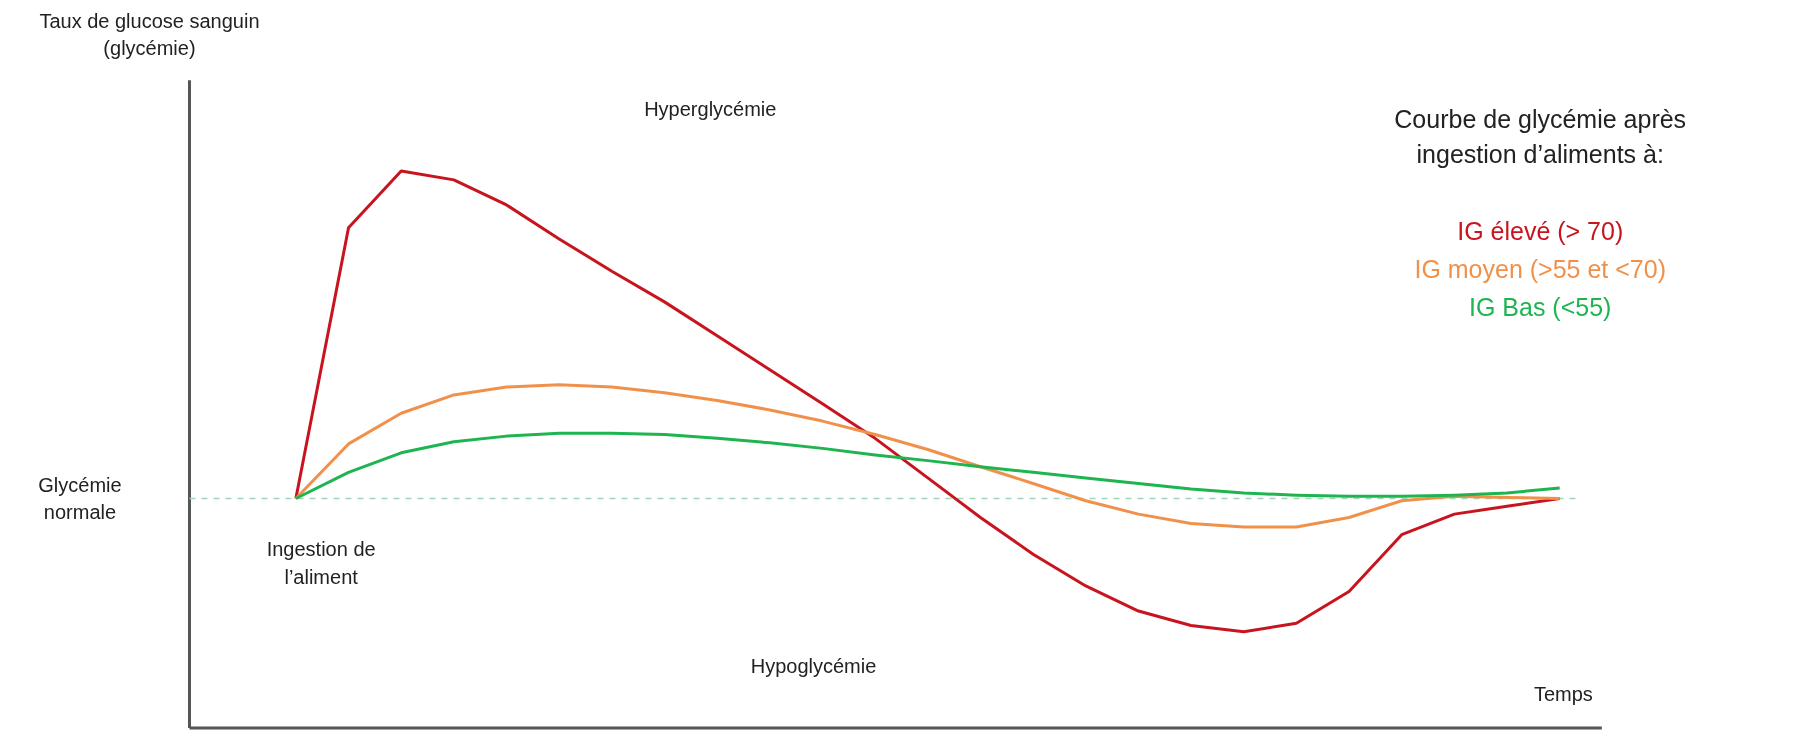 The height and width of the screenshot is (745, 1795). Describe the element at coordinates (1540, 269) in the screenshot. I see `text: IG moyen (>55 et <70)` at that location.